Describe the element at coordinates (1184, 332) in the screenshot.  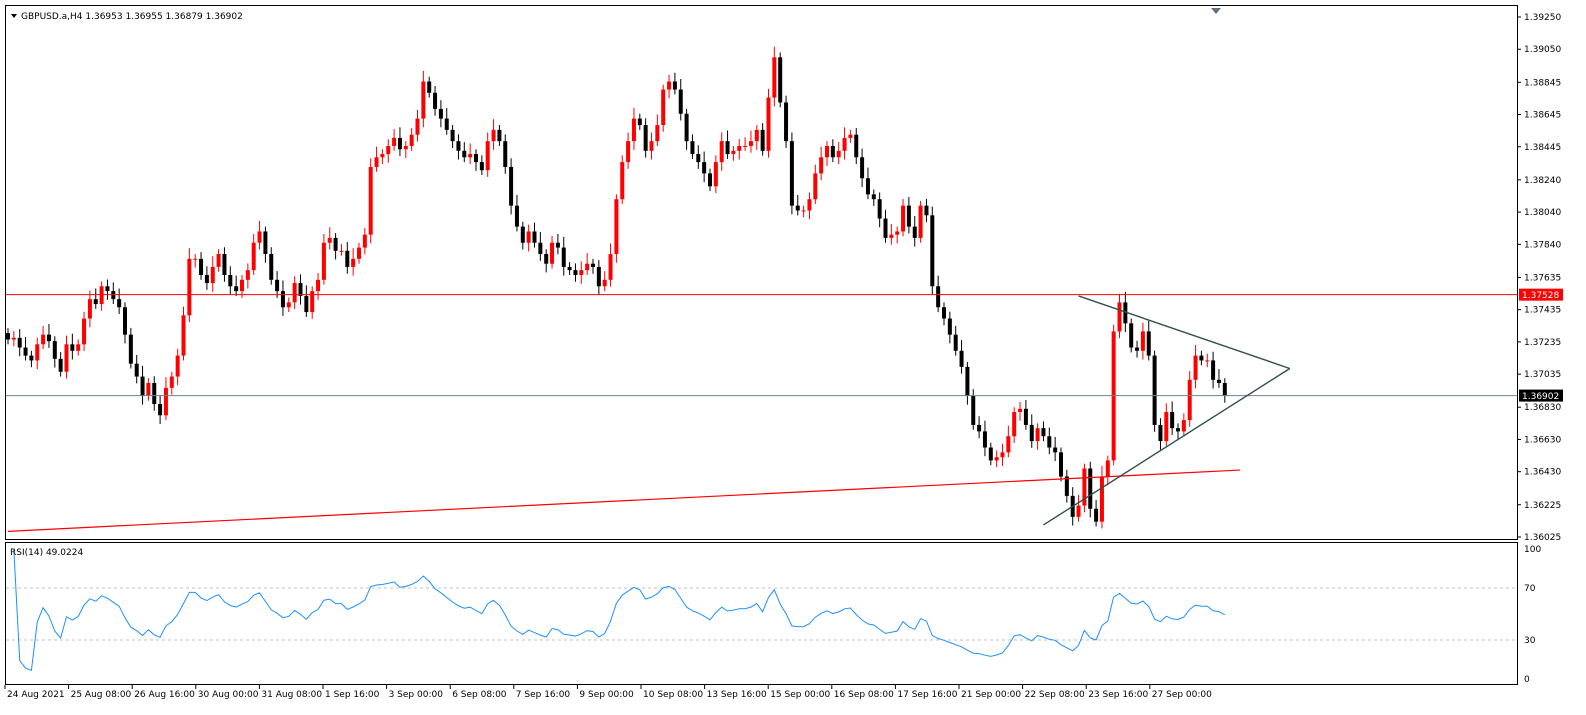
I see `triangle-upper-line` at that location.